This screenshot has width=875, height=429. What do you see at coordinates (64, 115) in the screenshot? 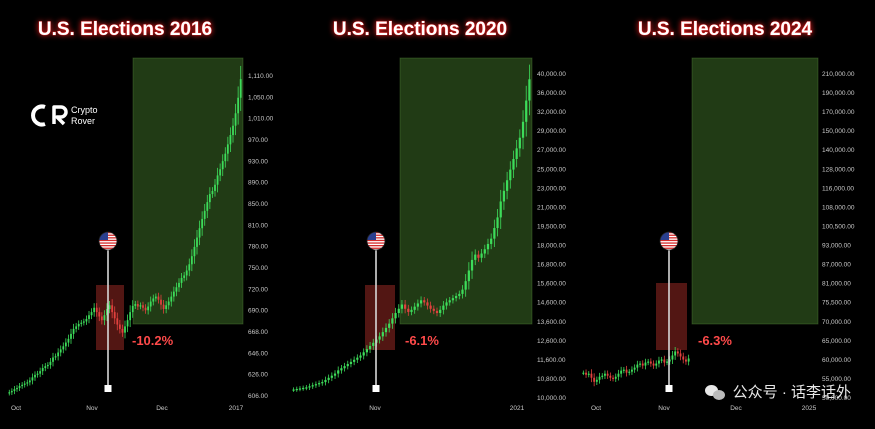
I see `crypto-rover-logo: Crypto Rover` at bounding box center [64, 115].